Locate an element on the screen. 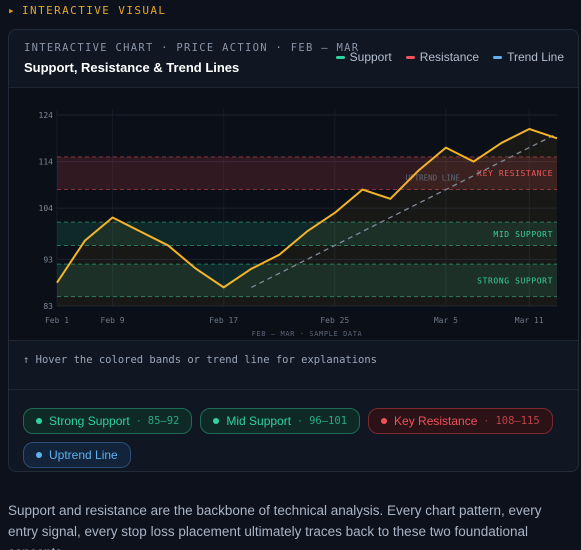 Image resolution: width=581 pixels, height=550 pixels. mid-support-pill-sep: · is located at coordinates (300, 421).